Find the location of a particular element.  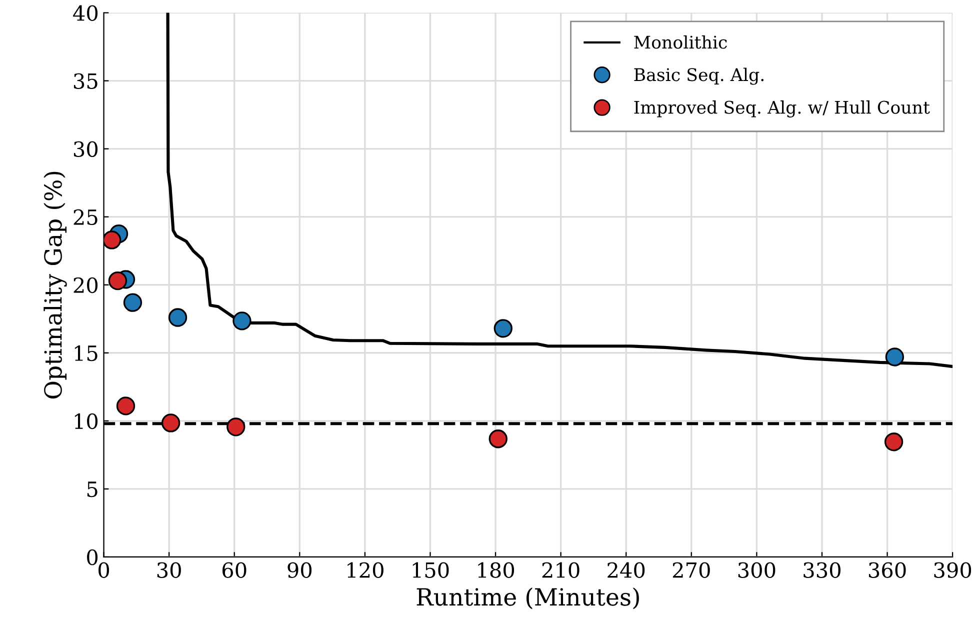

x-tick-label: 240 is located at coordinates (626, 570).